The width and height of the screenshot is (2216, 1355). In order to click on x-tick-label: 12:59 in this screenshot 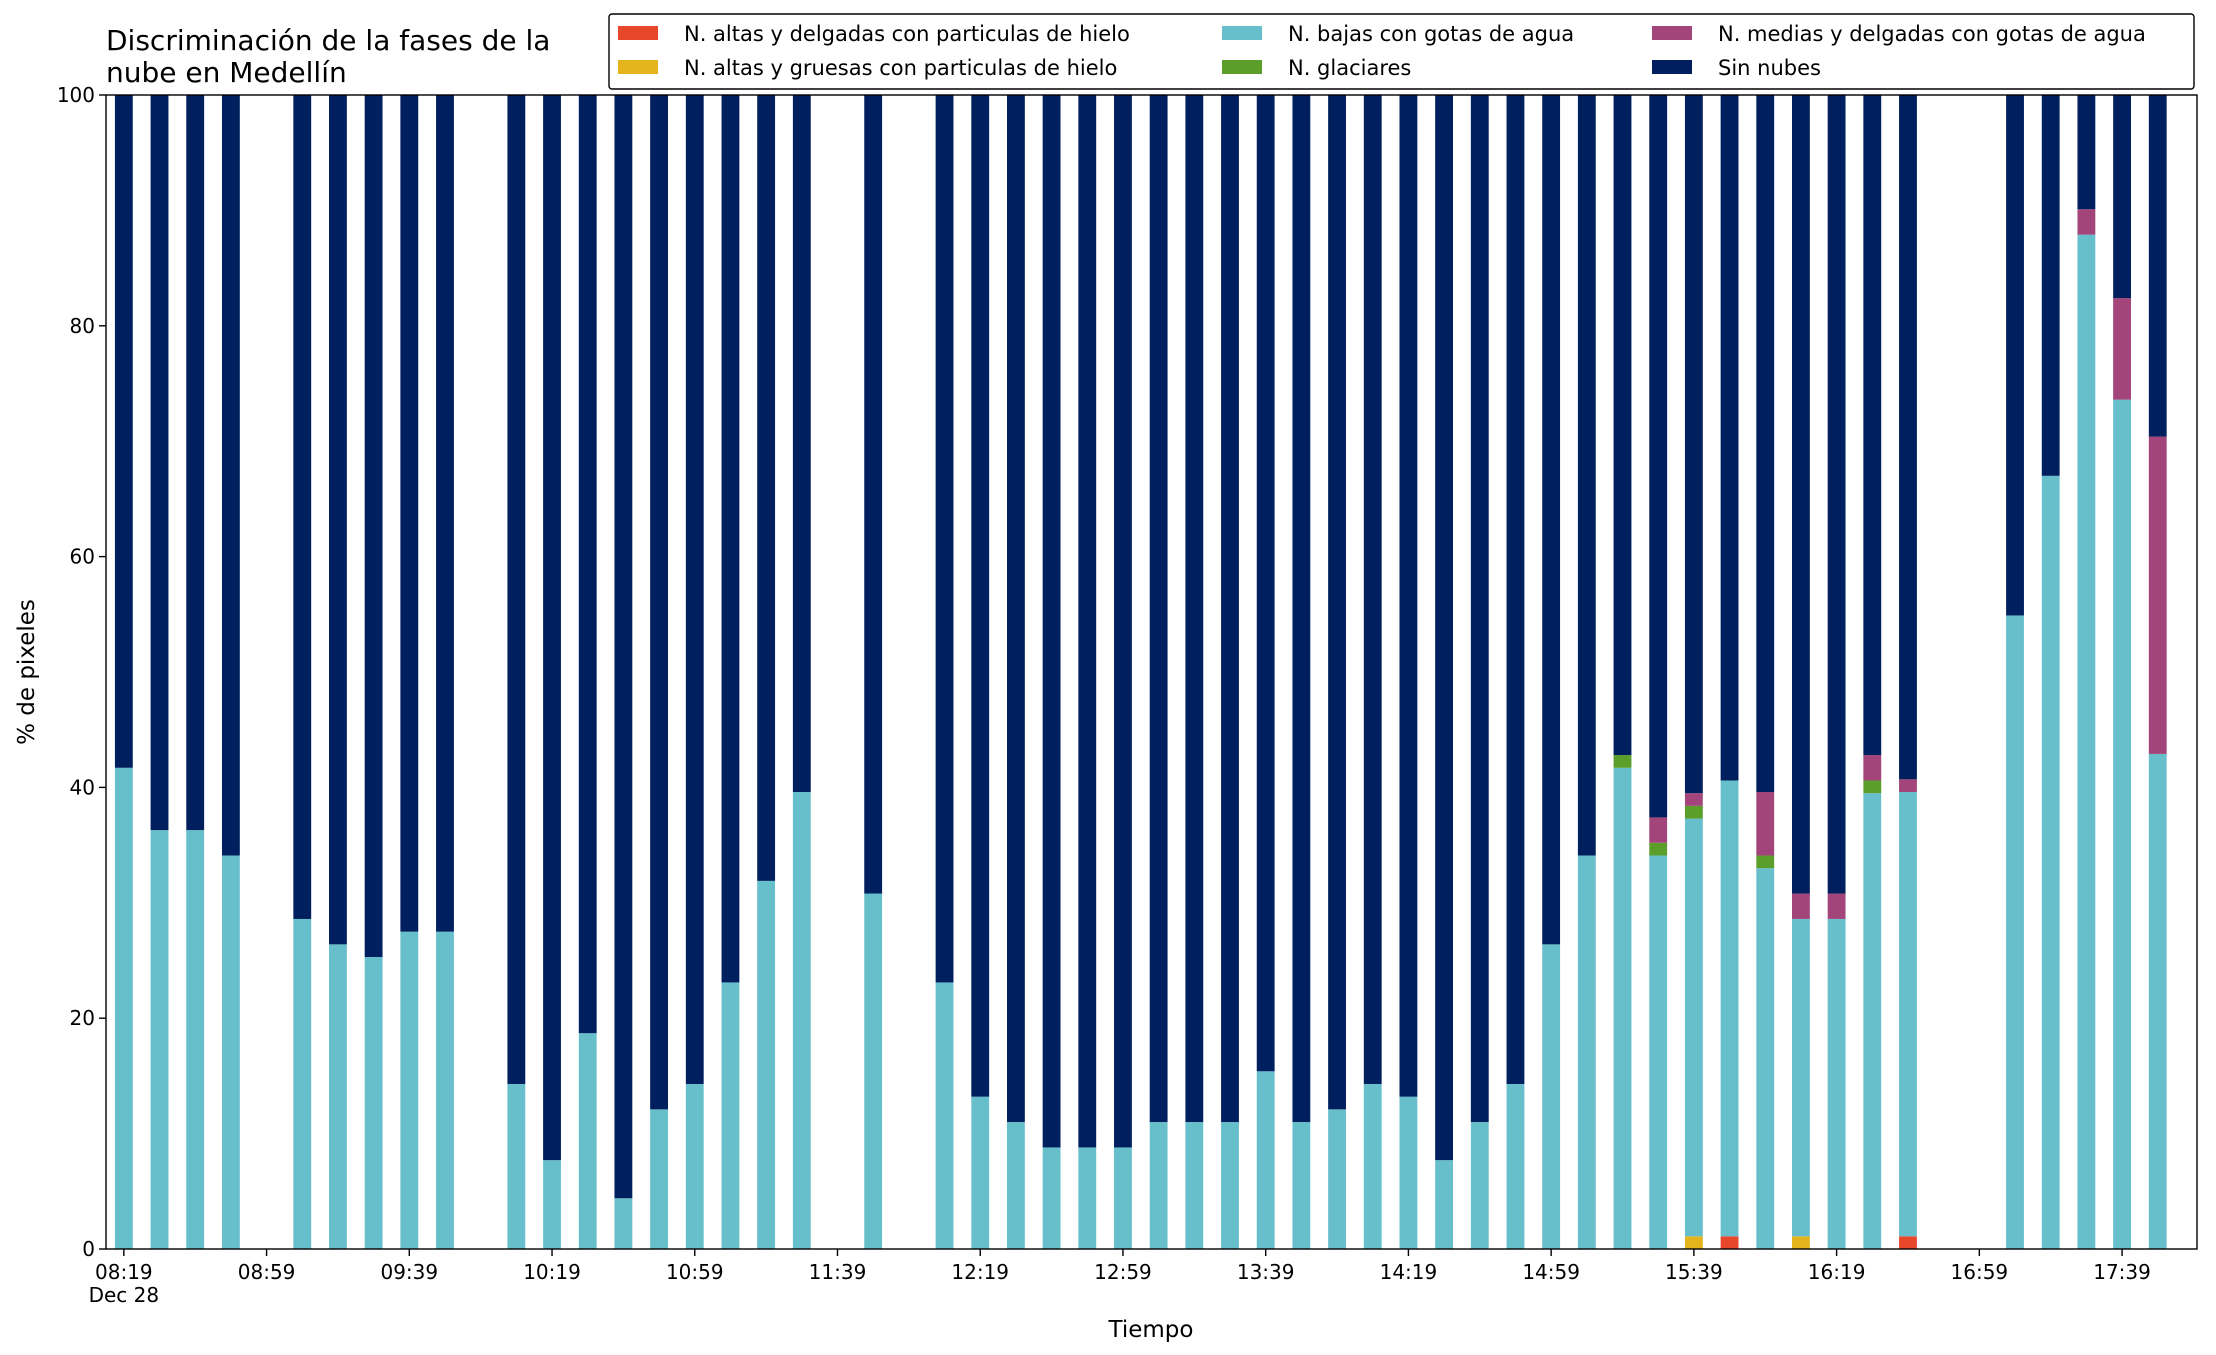, I will do `click(1123, 1272)`.